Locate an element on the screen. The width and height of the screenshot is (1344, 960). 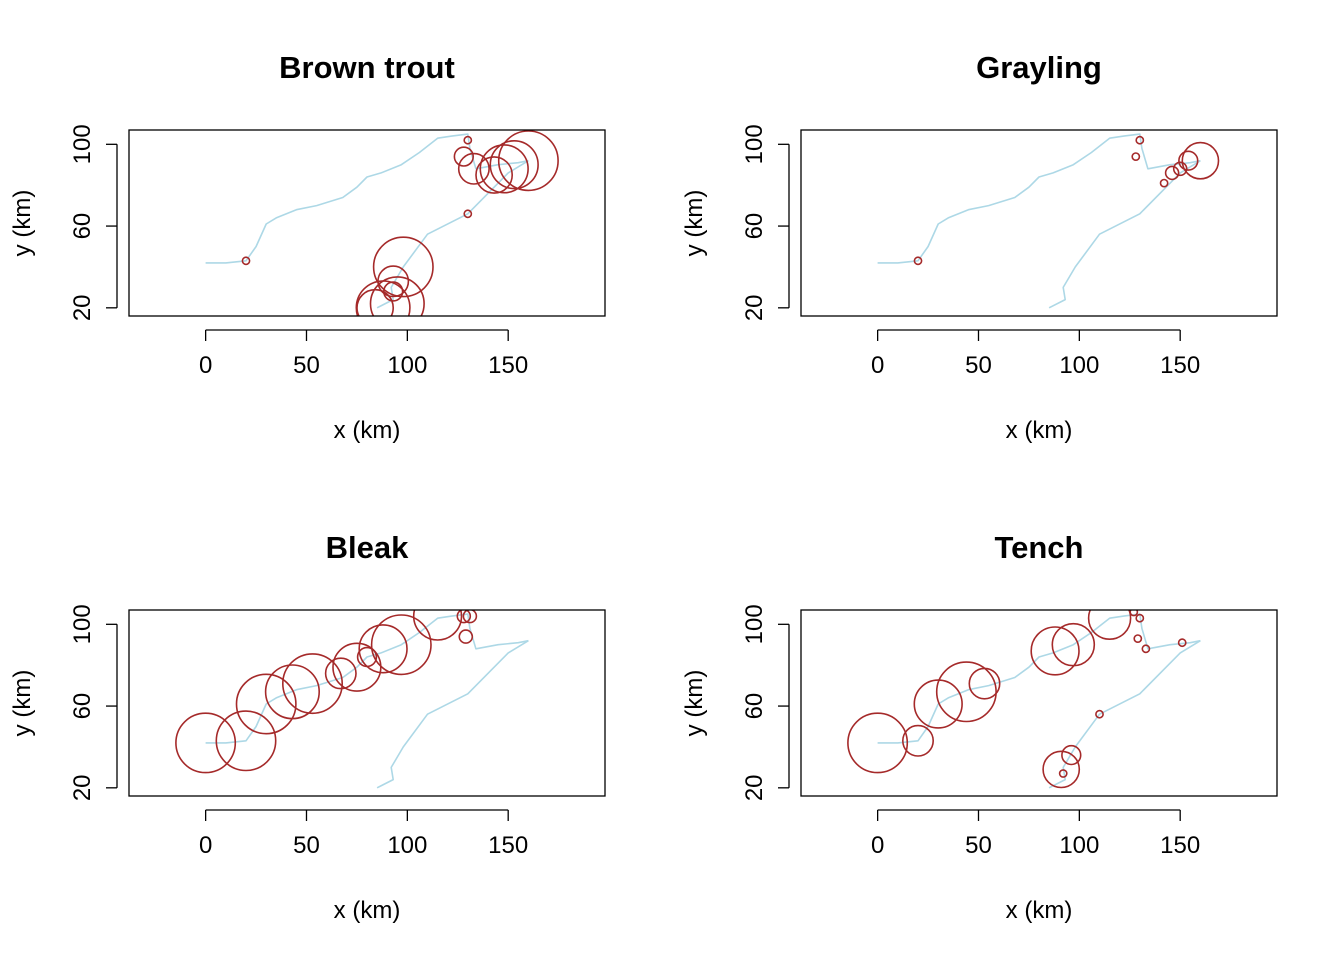
panel-title: Brown trout is located at coordinates (367, 67).